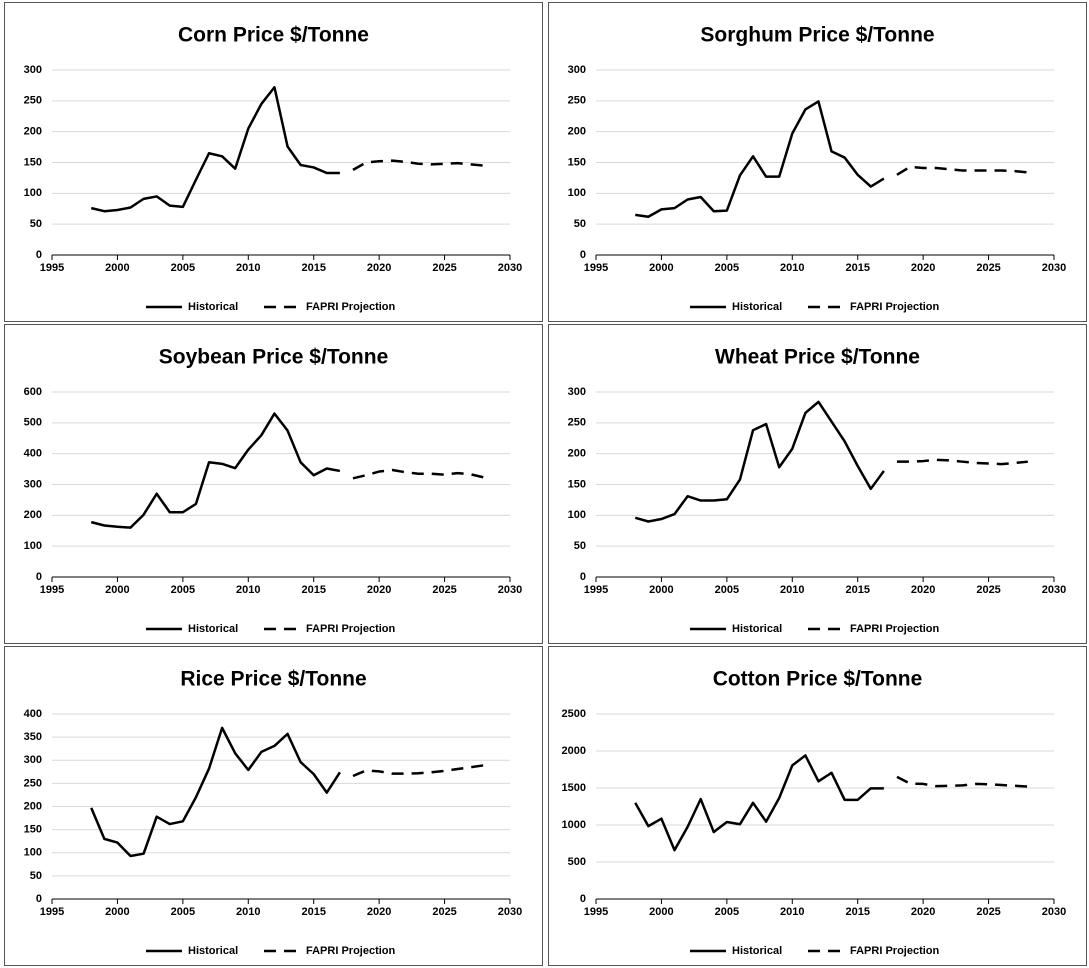 The height and width of the screenshot is (968, 1089). Describe the element at coordinates (33, 392) in the screenshot. I see `y-tick-label: 600` at that location.